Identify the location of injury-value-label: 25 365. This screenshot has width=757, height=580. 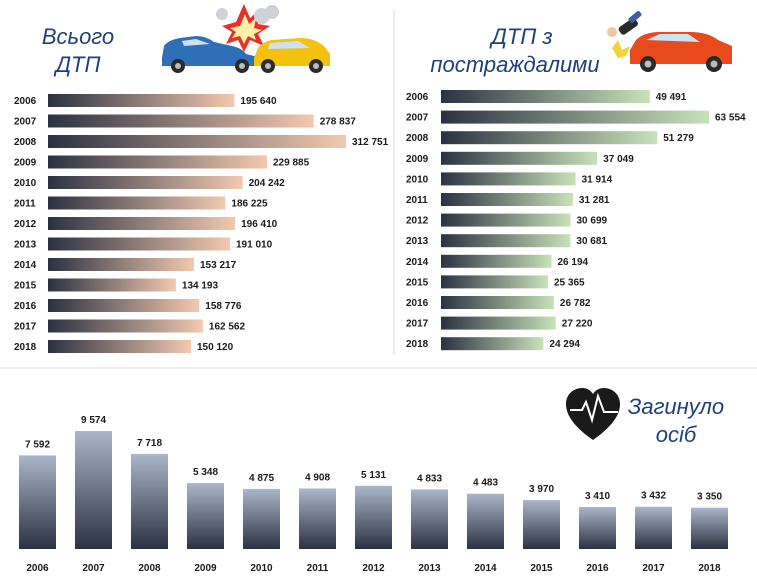
(569, 282).